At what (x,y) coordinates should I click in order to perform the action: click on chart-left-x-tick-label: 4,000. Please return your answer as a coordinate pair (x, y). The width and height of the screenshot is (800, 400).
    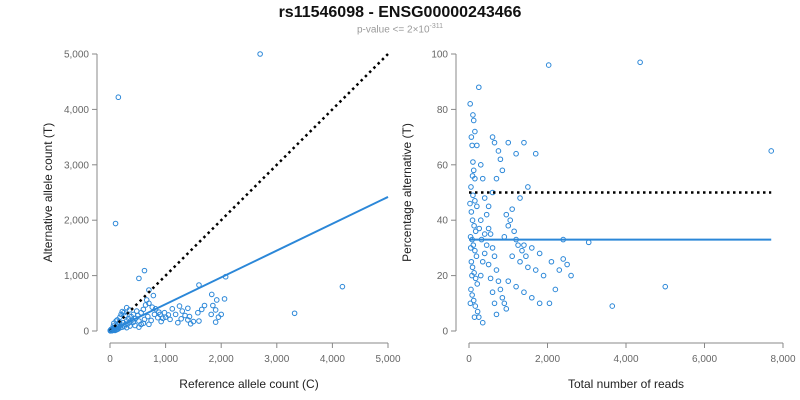
    Looking at the image, I should click on (332, 359).